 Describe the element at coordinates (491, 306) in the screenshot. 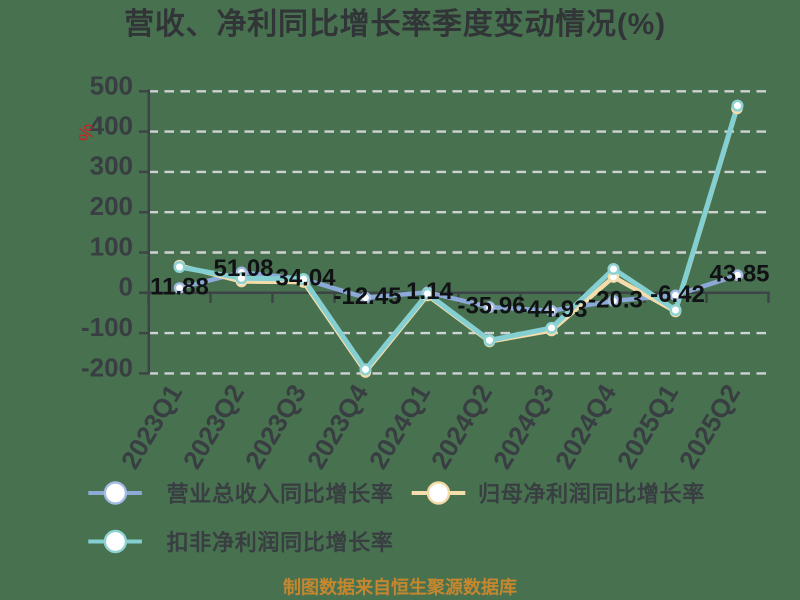

I see `svg-text: -35.96` at that location.